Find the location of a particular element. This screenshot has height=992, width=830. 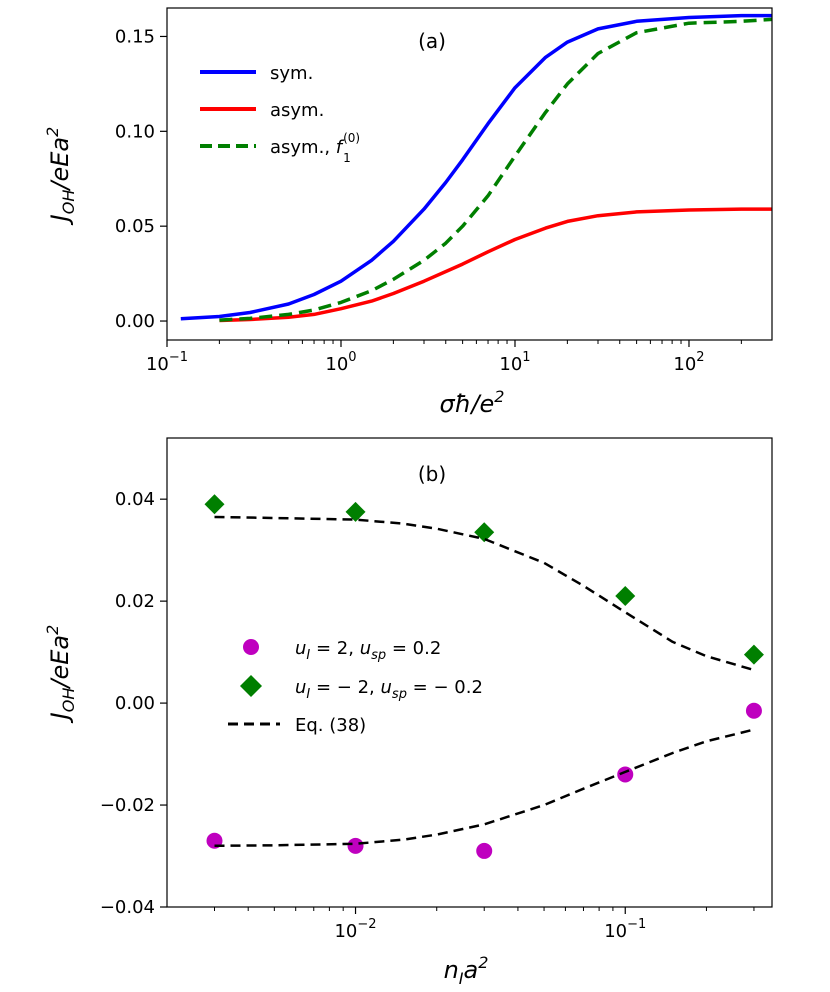

y-tick-label: −0.04 is located at coordinates (127, 907).